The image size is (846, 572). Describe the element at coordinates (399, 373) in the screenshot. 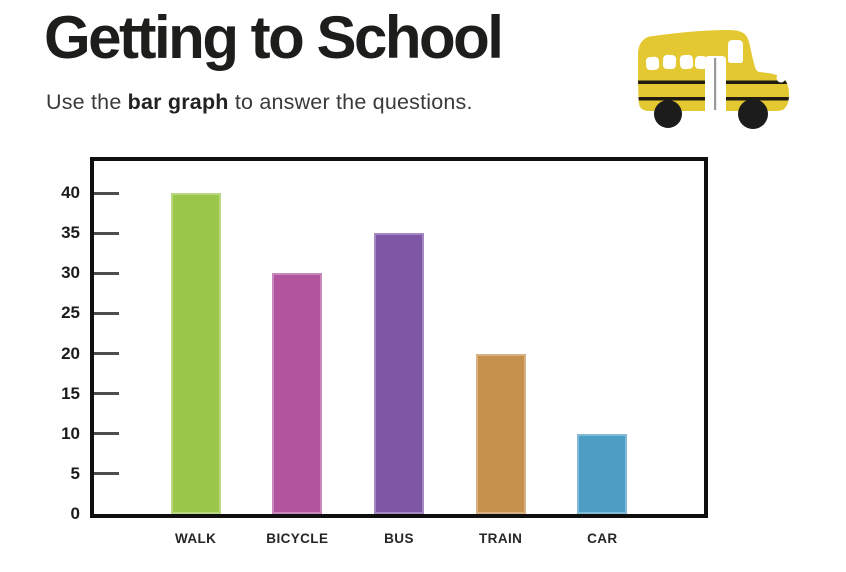

I see `bar-bus` at that location.